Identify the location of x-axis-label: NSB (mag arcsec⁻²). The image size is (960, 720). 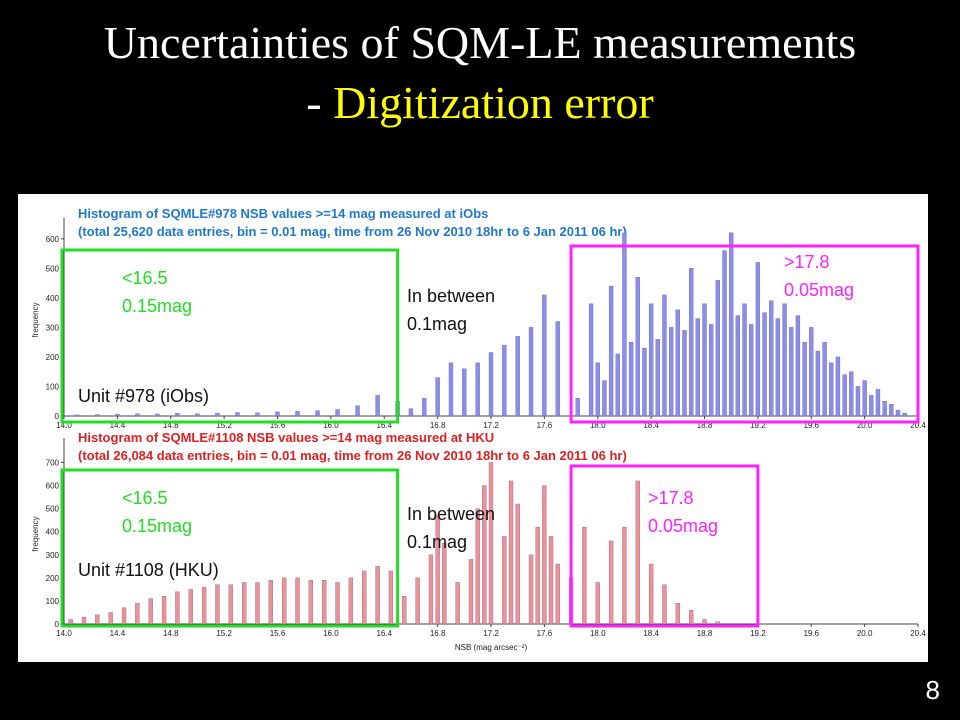
(491, 647).